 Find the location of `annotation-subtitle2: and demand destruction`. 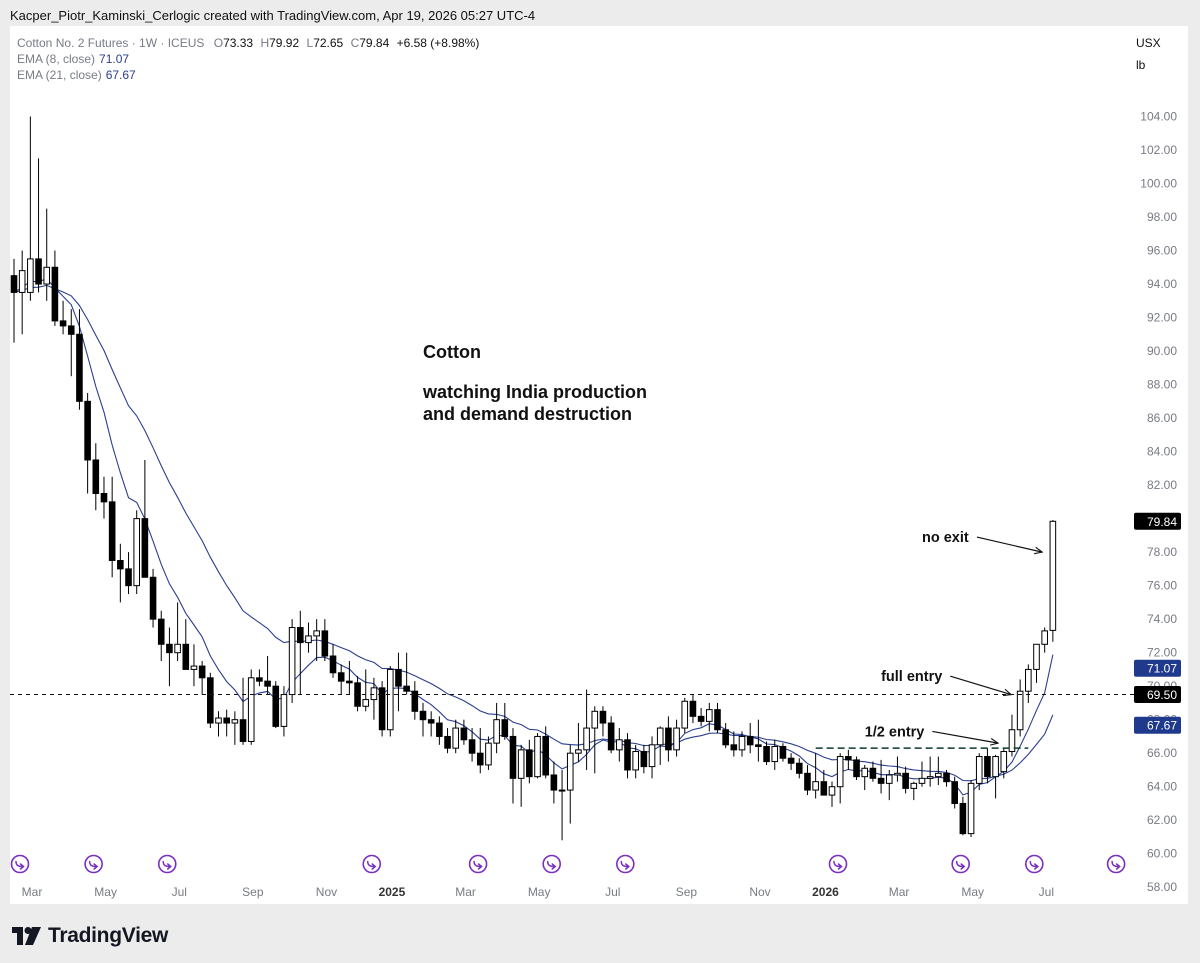

annotation-subtitle2: and demand destruction is located at coordinates (527, 414).